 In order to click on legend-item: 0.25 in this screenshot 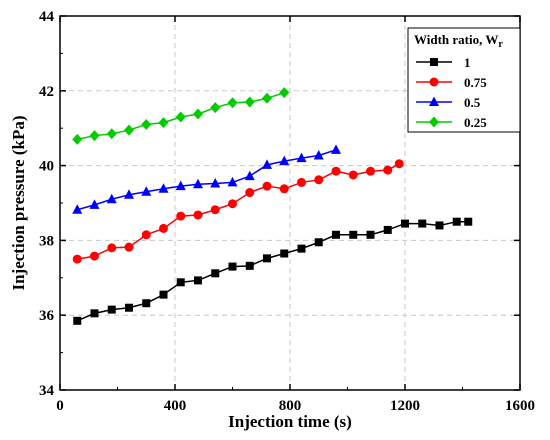, I will do `click(451, 122)`.